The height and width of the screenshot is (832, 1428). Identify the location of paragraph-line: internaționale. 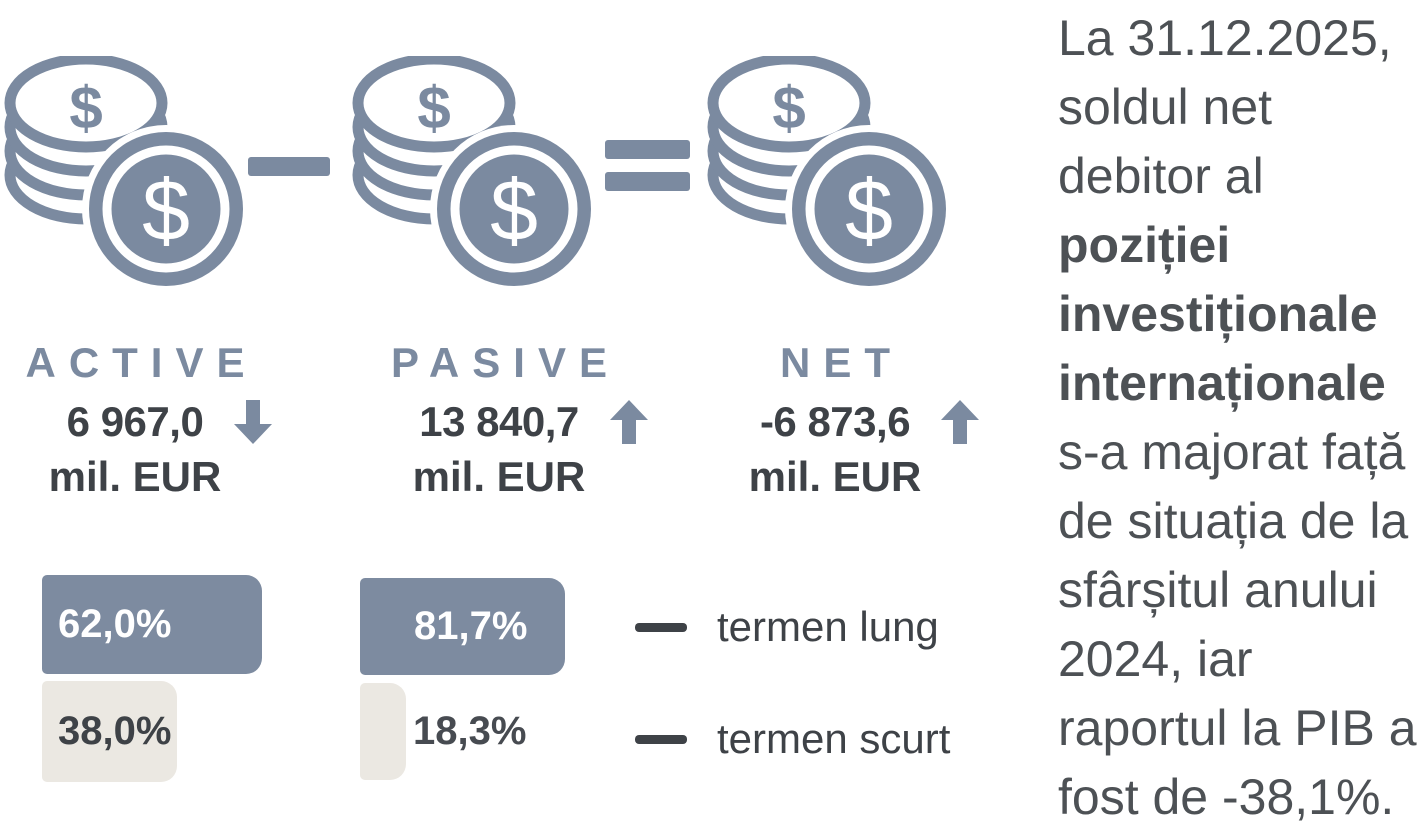
(1222, 383).